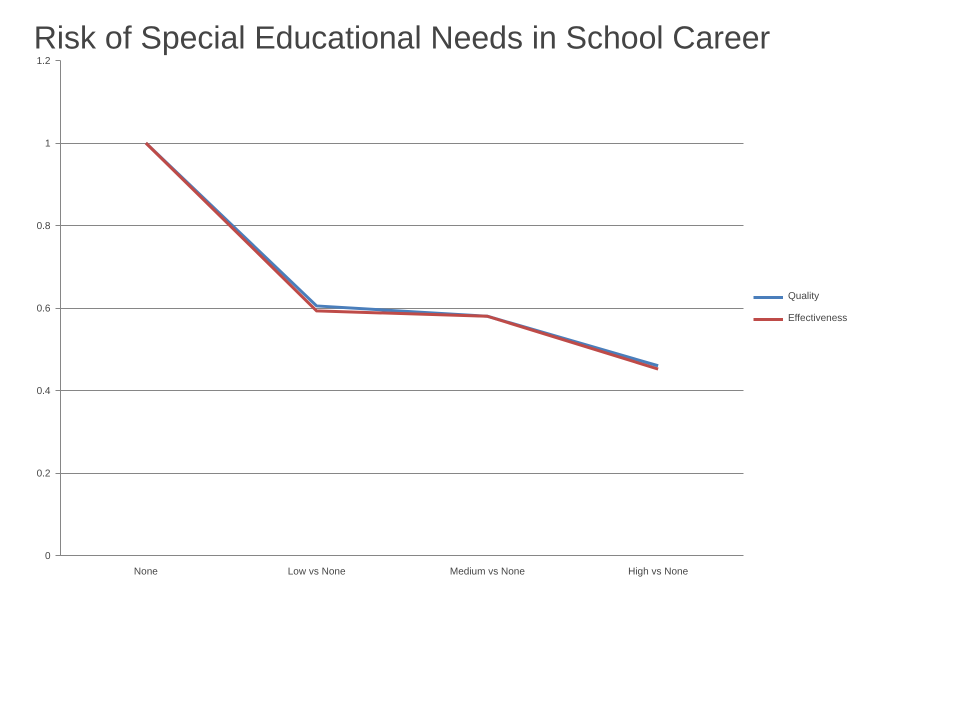  What do you see at coordinates (43, 474) in the screenshot?
I see `y-tick-label: 0.2` at bounding box center [43, 474].